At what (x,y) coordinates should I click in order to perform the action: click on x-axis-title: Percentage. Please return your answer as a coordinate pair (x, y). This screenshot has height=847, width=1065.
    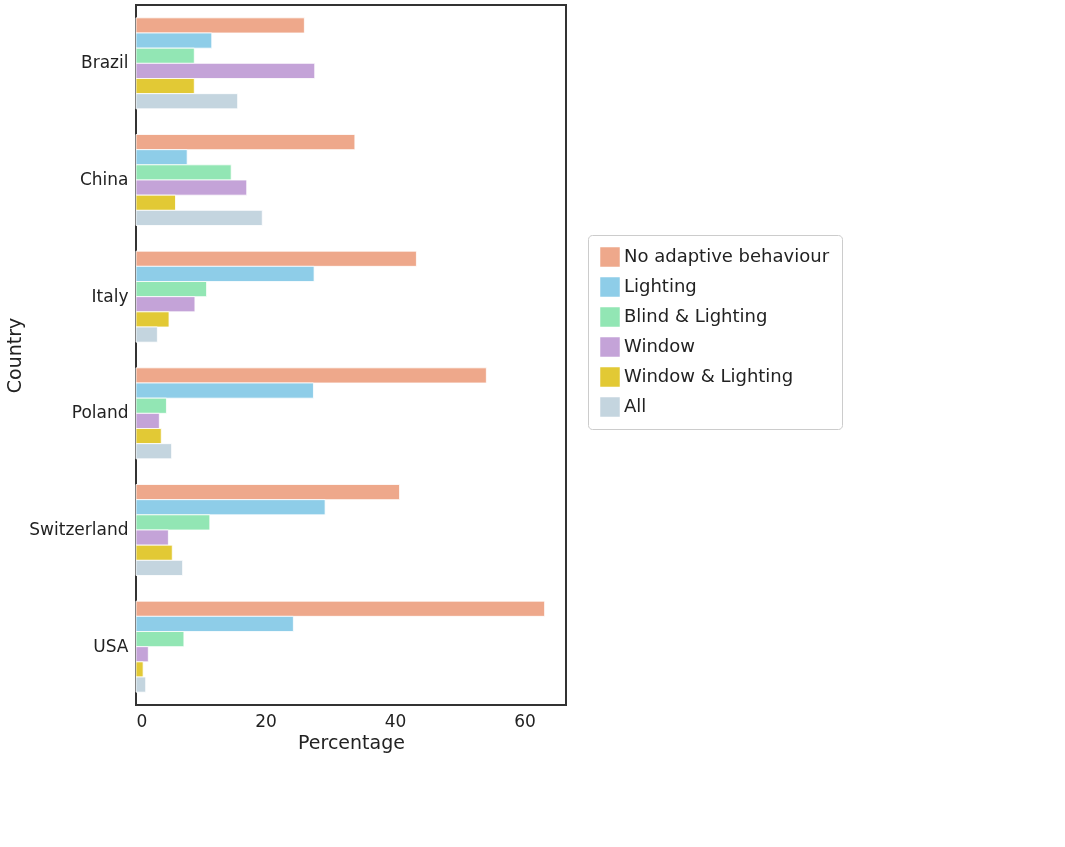
    Looking at the image, I should click on (351, 741).